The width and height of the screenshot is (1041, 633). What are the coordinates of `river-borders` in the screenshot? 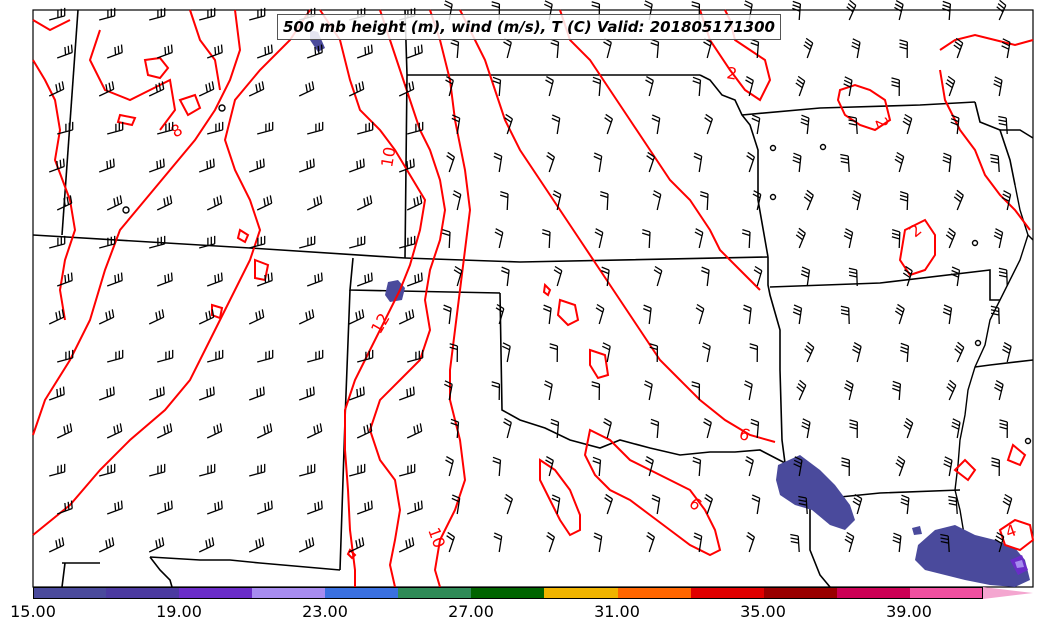 It's located at (994, 382).